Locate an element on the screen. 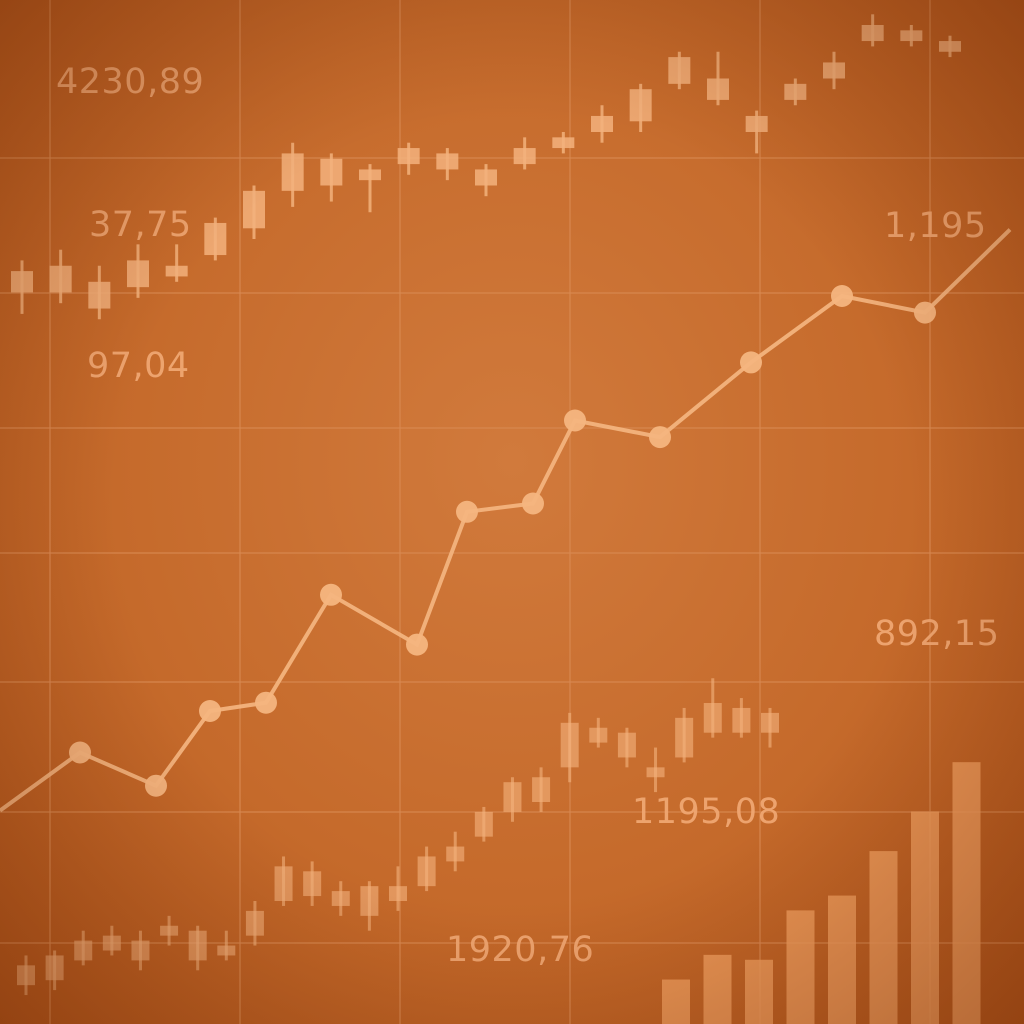  value-label: 1920,76 is located at coordinates (520, 950).